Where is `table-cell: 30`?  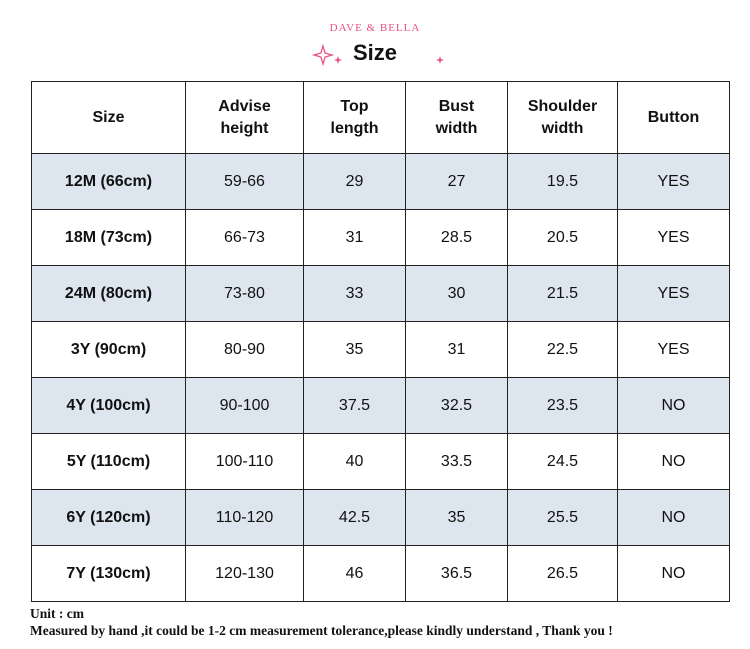
table-cell: 30 is located at coordinates (456, 293).